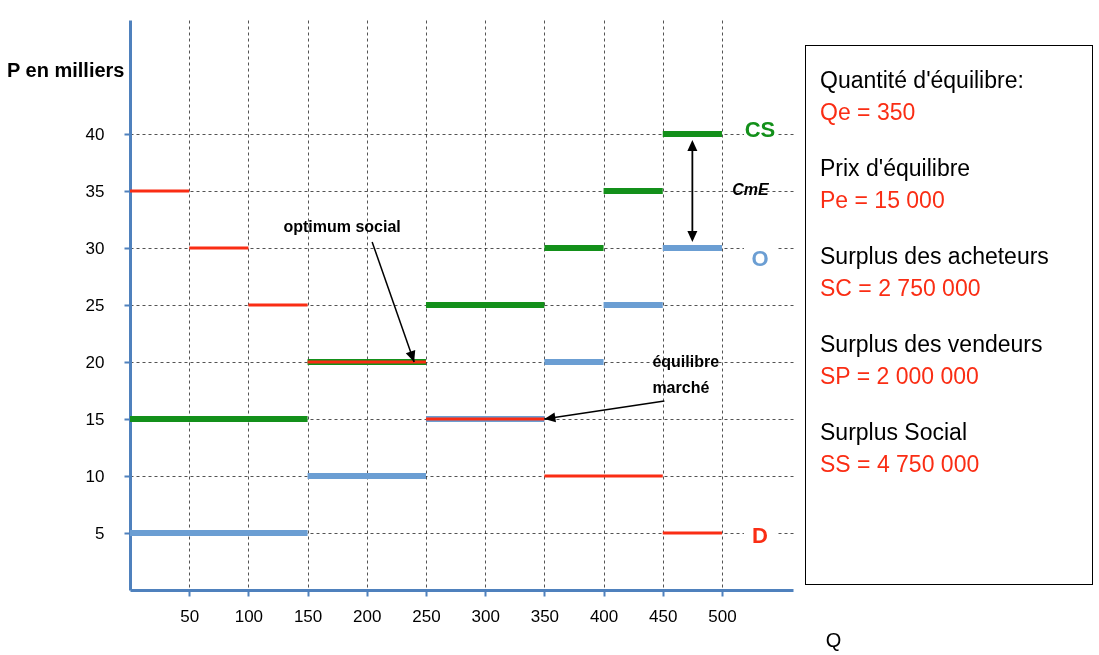 Image resolution: width=1099 pixels, height=655 pixels. What do you see at coordinates (95, 419) in the screenshot?
I see `y-tick-label: 15` at bounding box center [95, 419].